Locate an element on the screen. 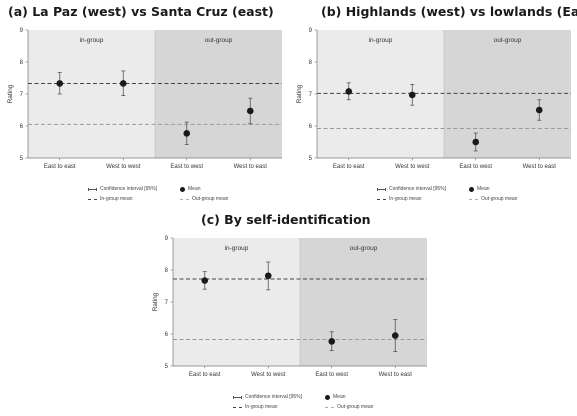 This screenshot has width=577, height=416. chart-title: (c) By self-identification is located at coordinates (286, 219).